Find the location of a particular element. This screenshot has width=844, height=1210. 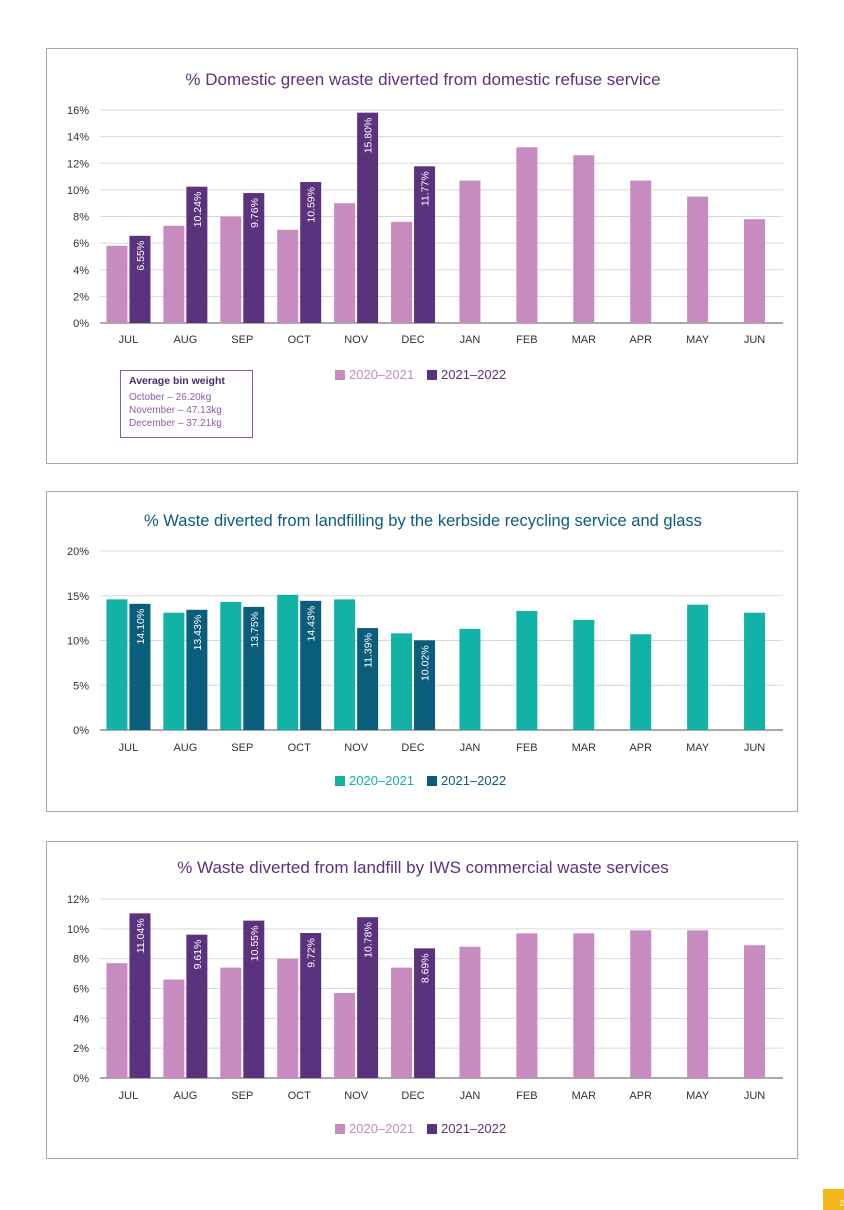

x-tick-label: AUG is located at coordinates (185, 340).